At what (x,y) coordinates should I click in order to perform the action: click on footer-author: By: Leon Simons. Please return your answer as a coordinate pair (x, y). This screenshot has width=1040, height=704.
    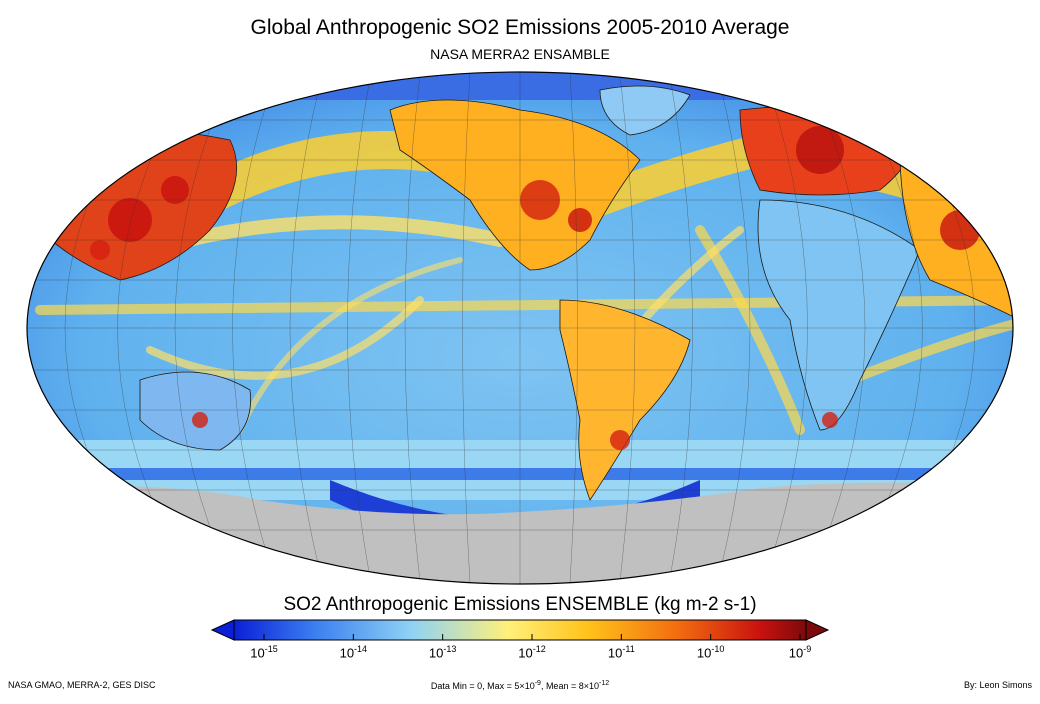
    Looking at the image, I should click on (997, 685).